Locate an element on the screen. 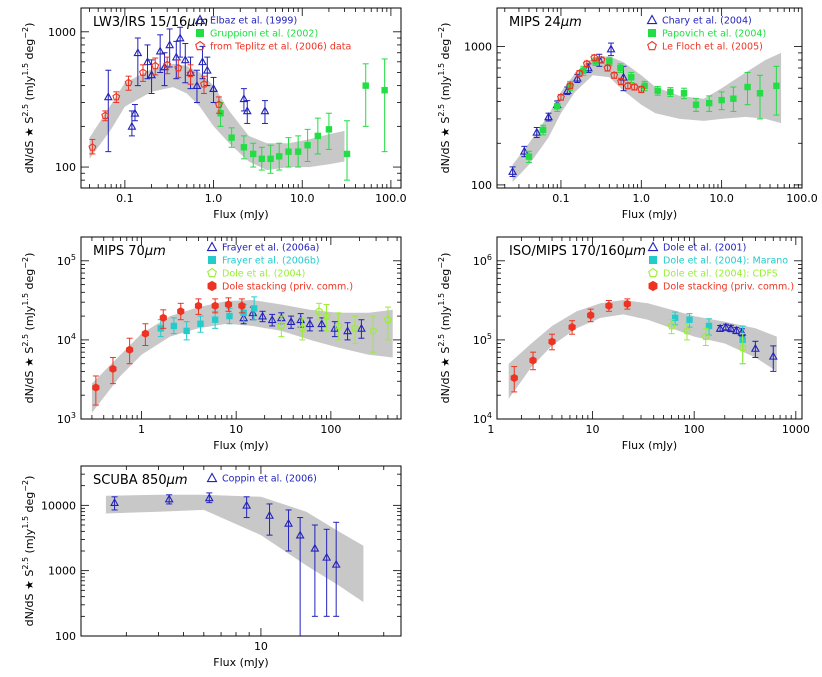  legend-label: Dole et al. (2004): Marano is located at coordinates (725, 261).